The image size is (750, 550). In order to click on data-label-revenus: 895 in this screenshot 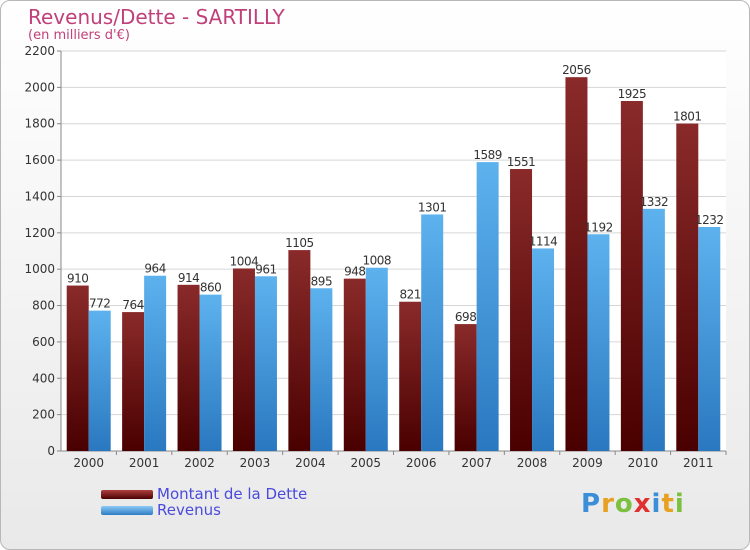, I will do `click(321, 281)`.